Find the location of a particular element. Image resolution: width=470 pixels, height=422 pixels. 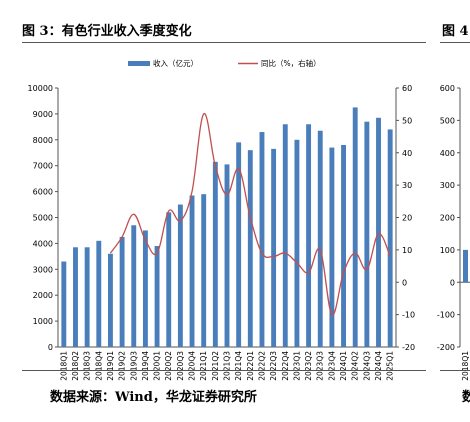

next-figure-title: 图 4 is located at coordinates (455, 31).